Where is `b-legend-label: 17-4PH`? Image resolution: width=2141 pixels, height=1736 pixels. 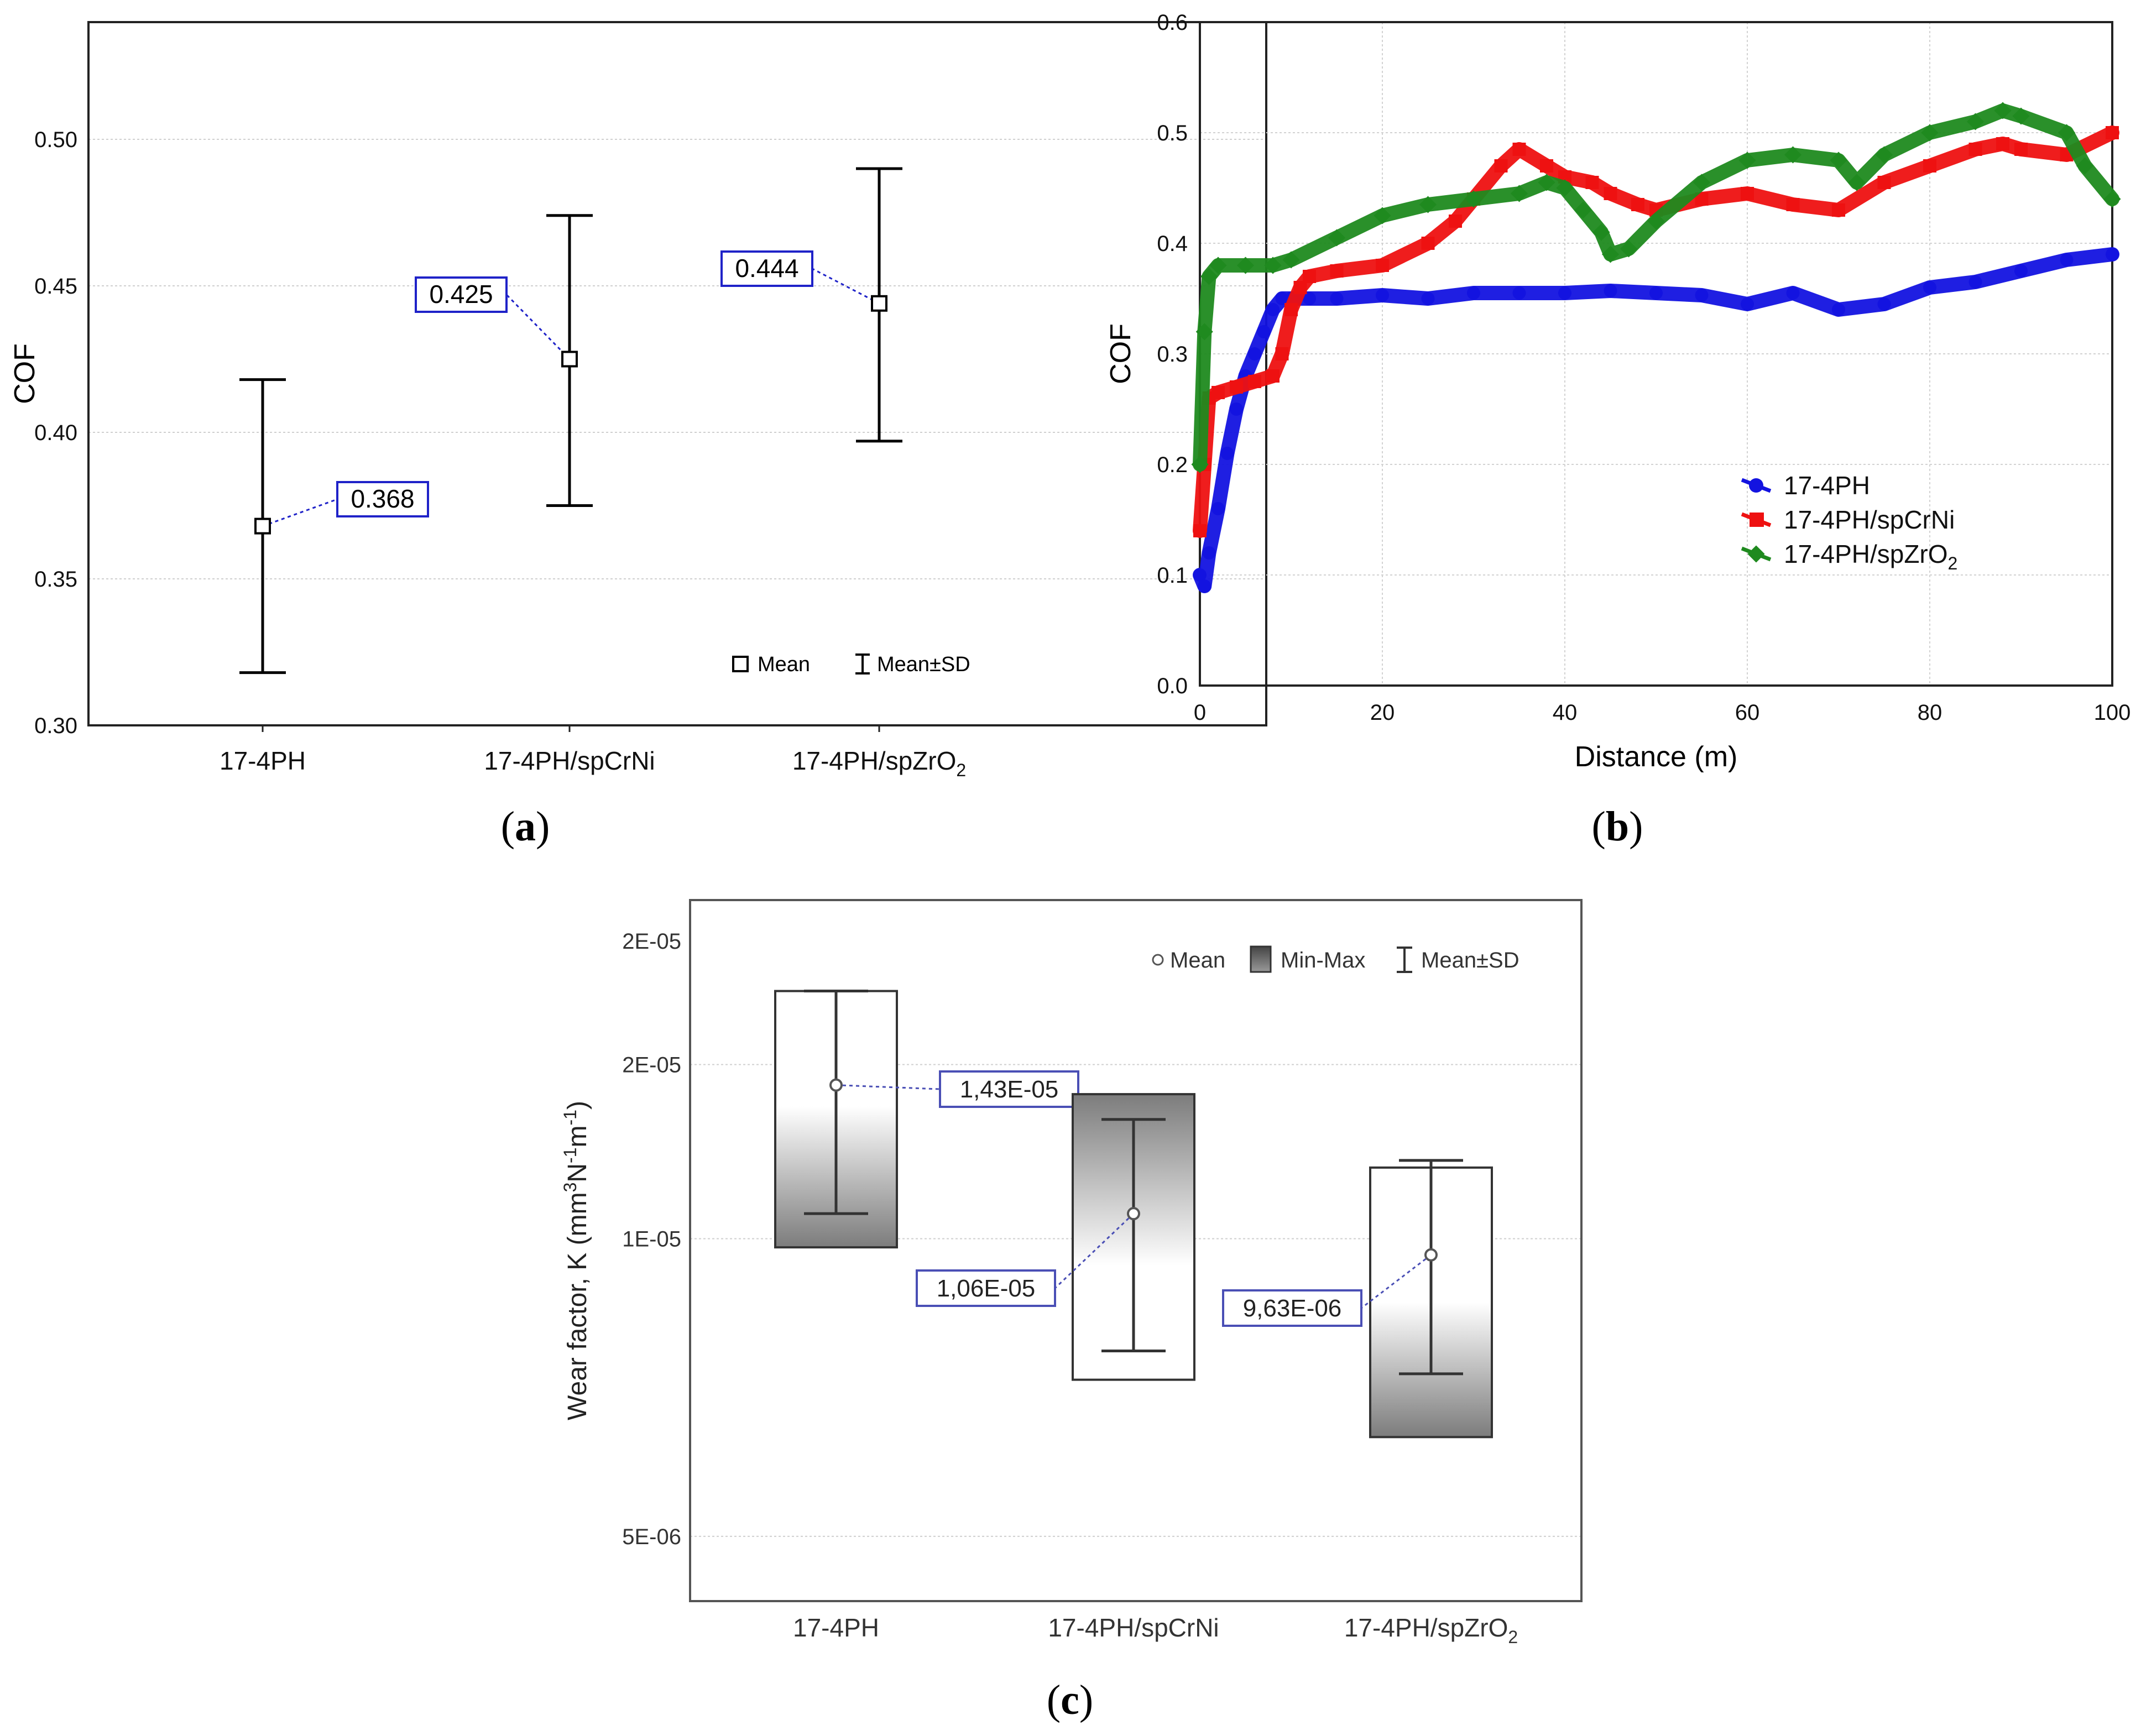 b-legend-label: 17-4PH is located at coordinates (1827, 486).